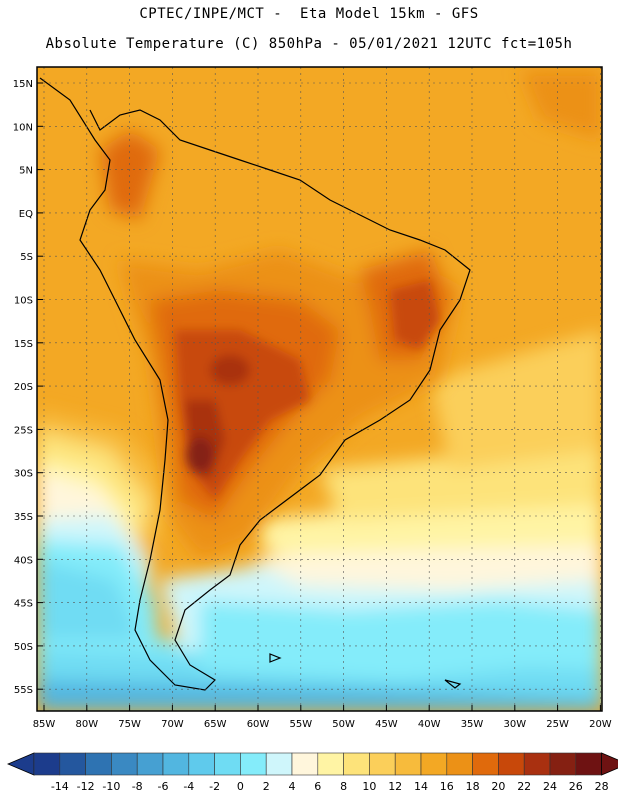 The width and height of the screenshot is (618, 800). Describe the element at coordinates (86, 786) in the screenshot. I see `legend-label: -12` at that location.